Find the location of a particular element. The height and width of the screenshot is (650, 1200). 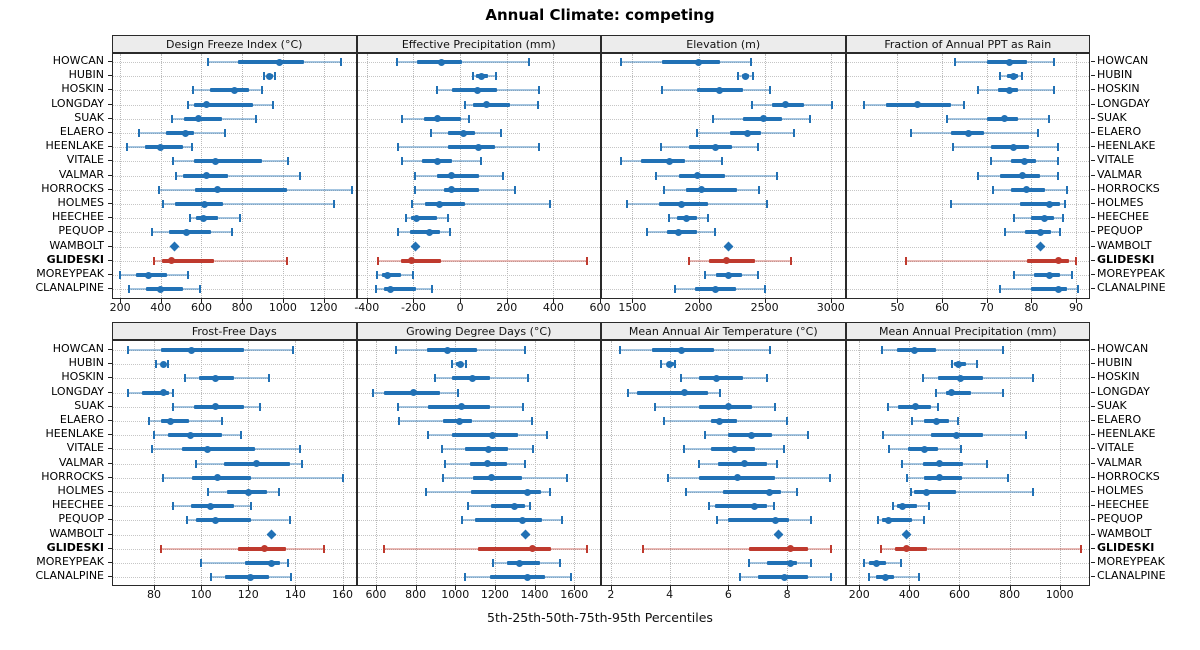

chart-title: Annual Climate: competing is located at coordinates (600, 15).